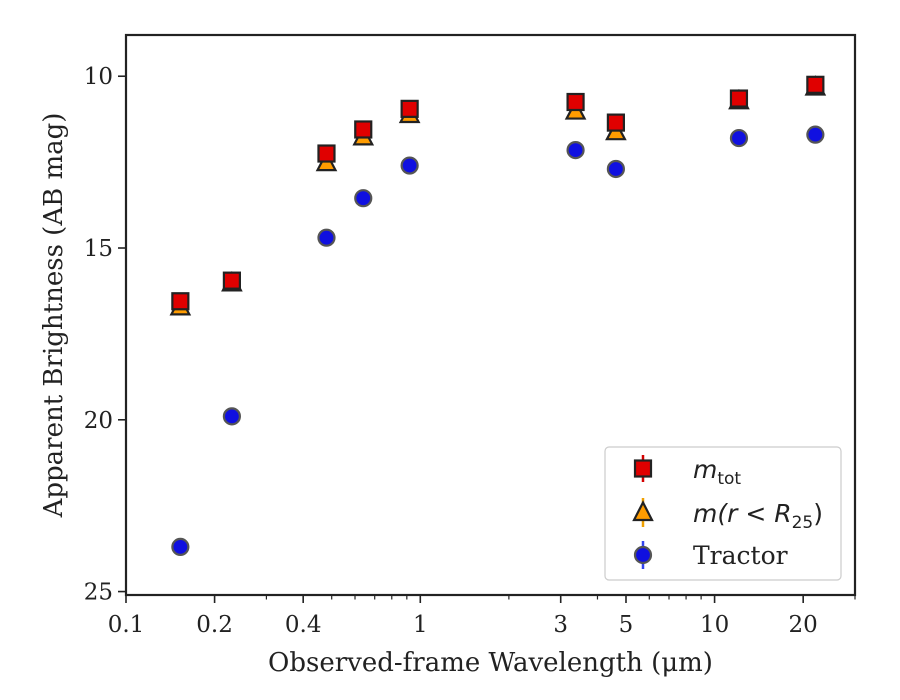  Describe the element at coordinates (98, 593) in the screenshot. I see `y-tick-label: 25` at that location.